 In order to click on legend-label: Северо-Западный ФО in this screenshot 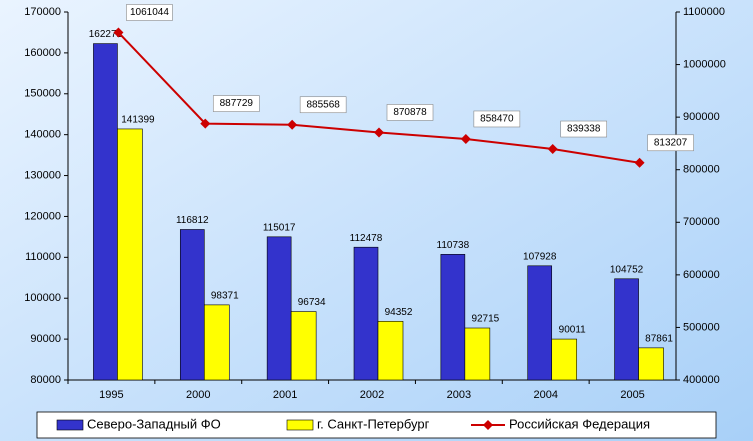, I will do `click(154, 423)`.